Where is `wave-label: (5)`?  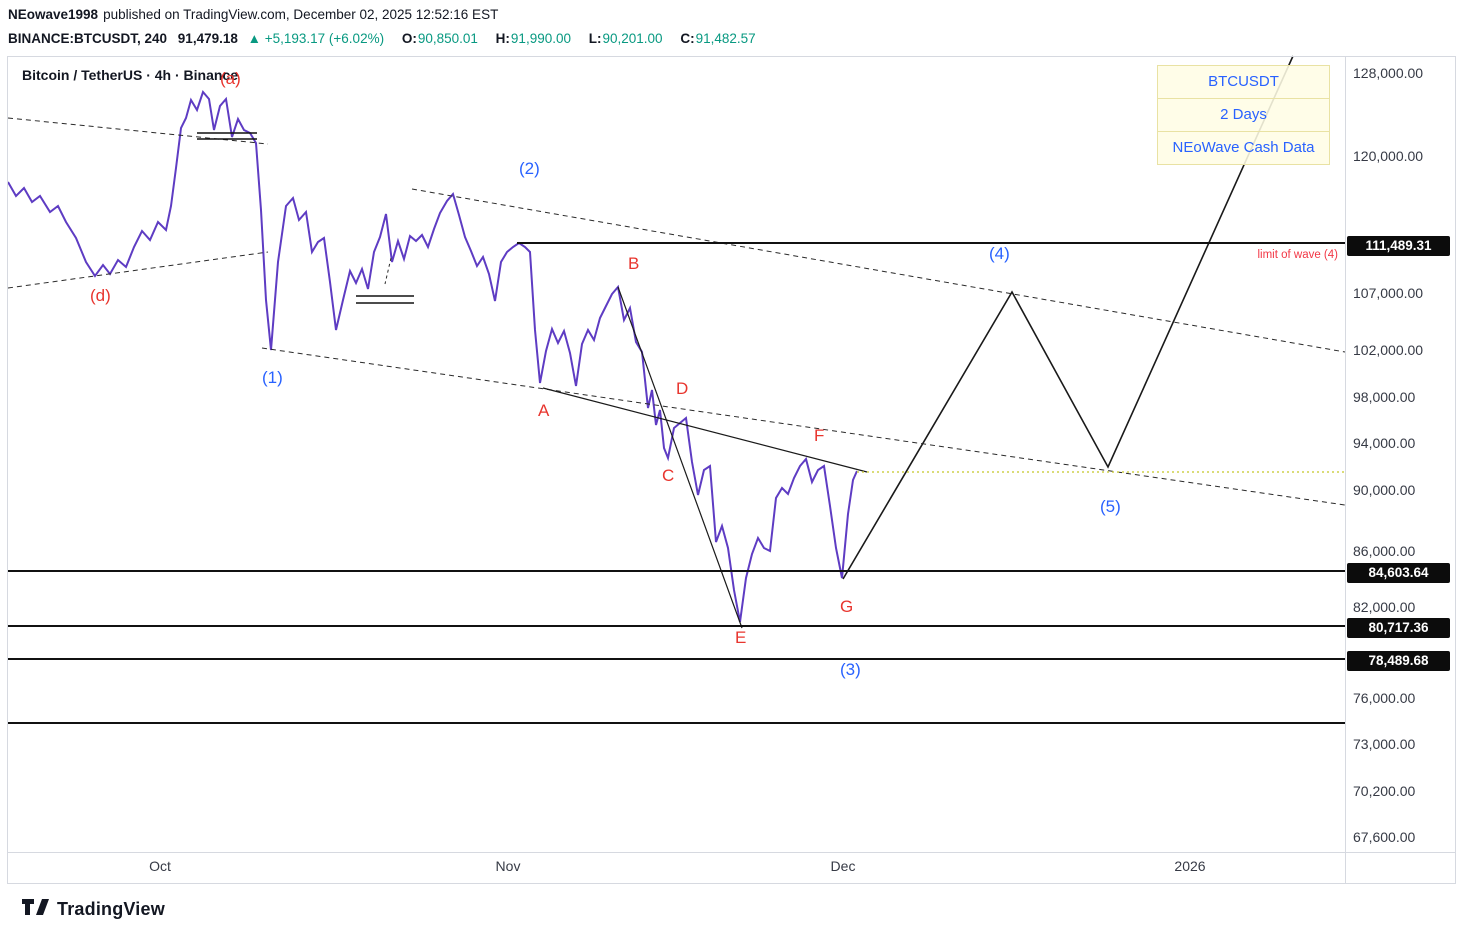 wave-label: (5) is located at coordinates (1110, 506).